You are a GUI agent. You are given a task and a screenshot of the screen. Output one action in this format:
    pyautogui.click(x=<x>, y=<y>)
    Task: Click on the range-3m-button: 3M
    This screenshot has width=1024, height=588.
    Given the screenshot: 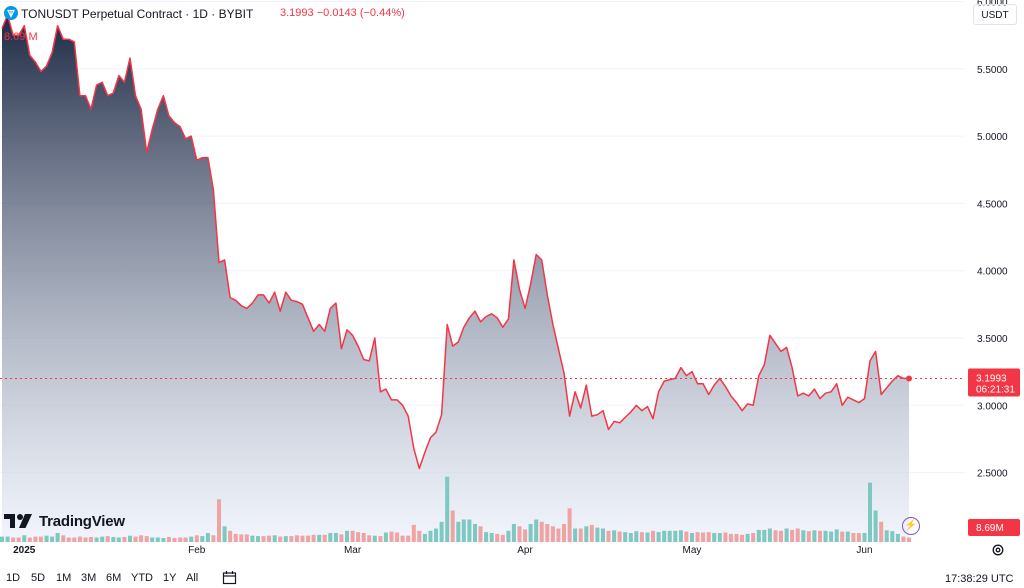 What is the action you would take?
    pyautogui.click(x=89, y=578)
    